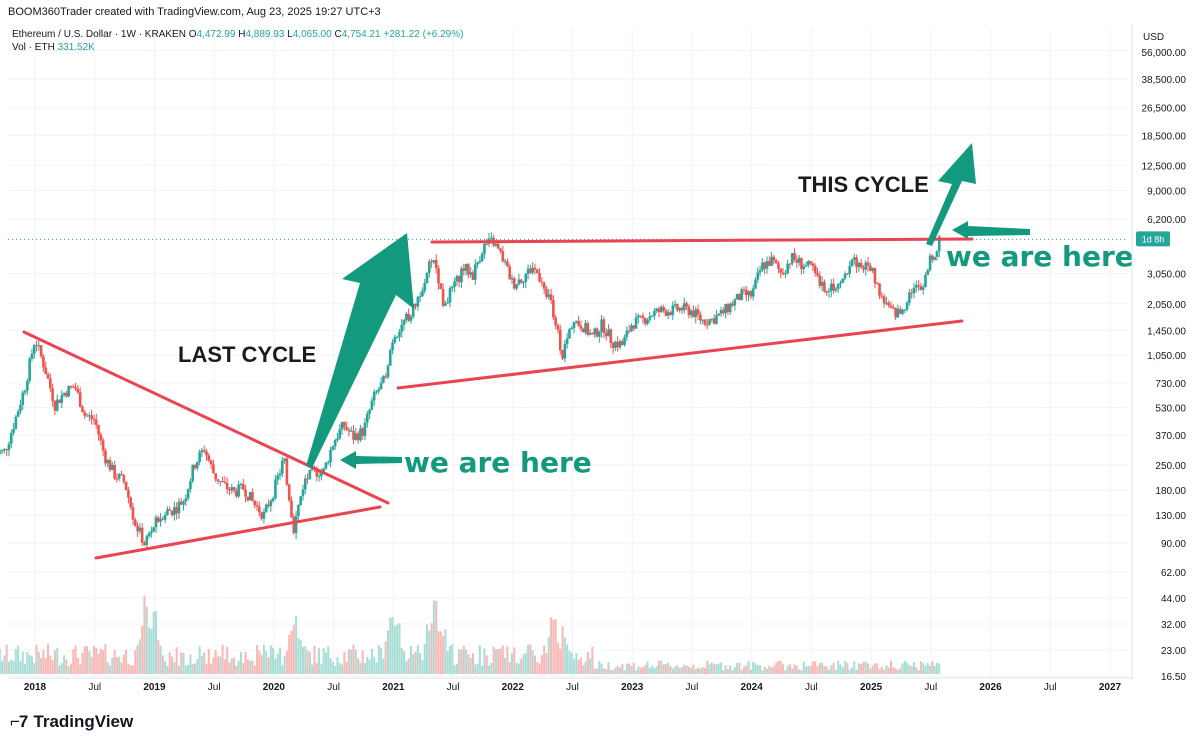 This screenshot has height=746, width=1200. What do you see at coordinates (274, 687) in the screenshot?
I see `time-axis-tick: 2020` at bounding box center [274, 687].